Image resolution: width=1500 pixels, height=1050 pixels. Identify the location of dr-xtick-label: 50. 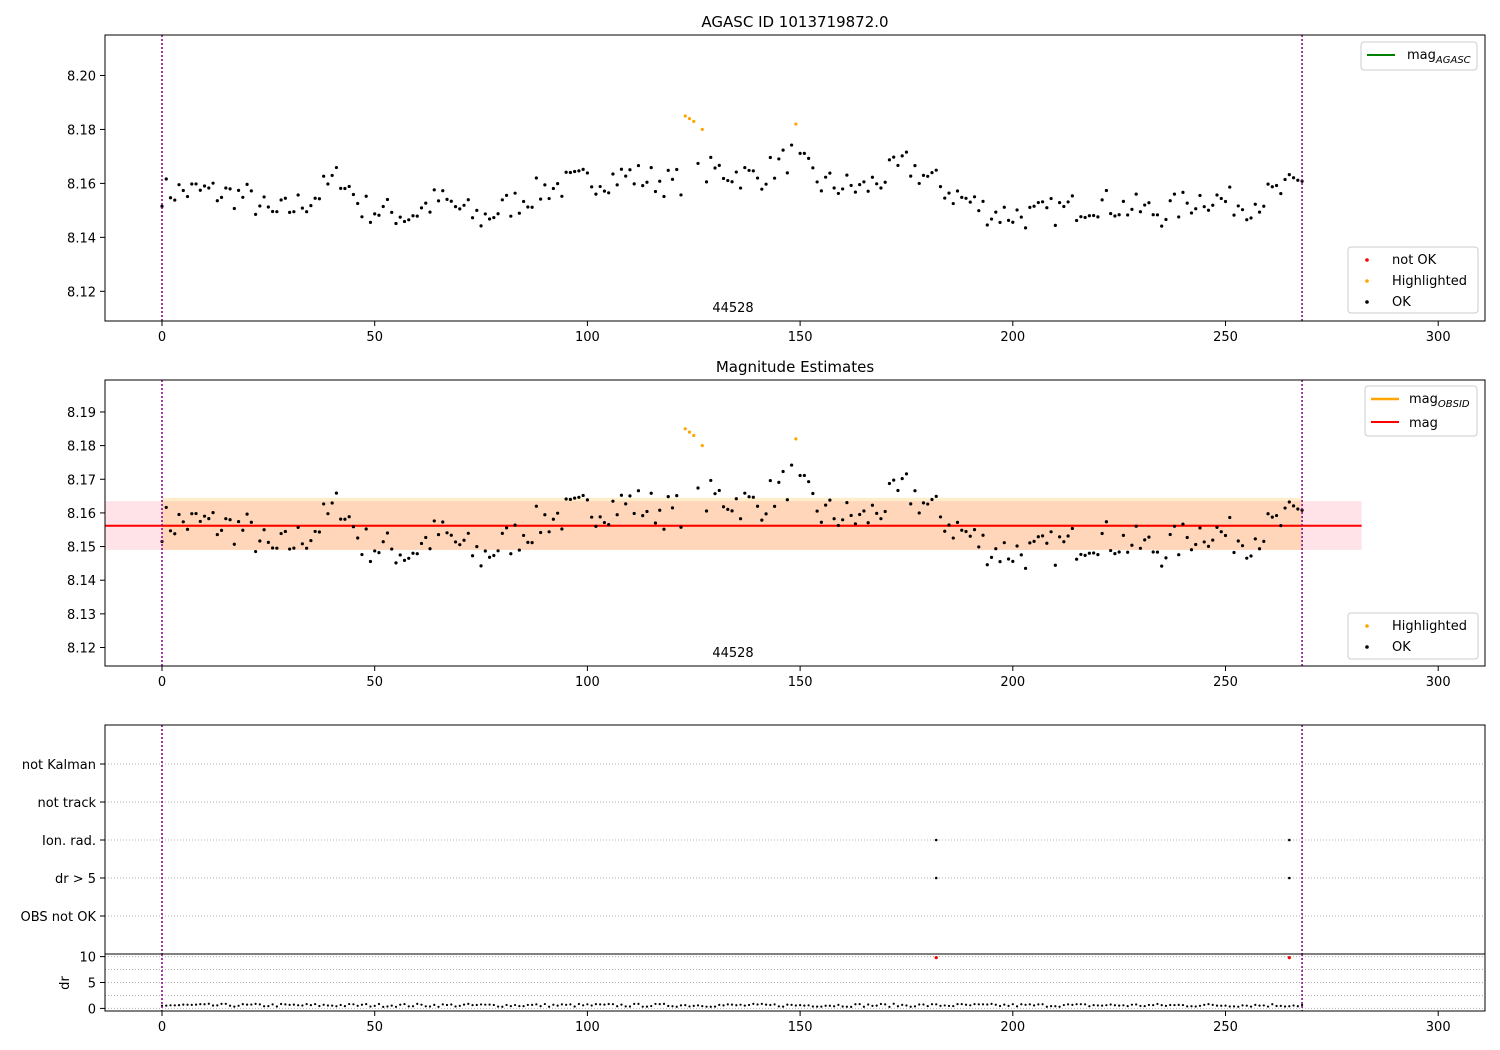
(374, 1027).